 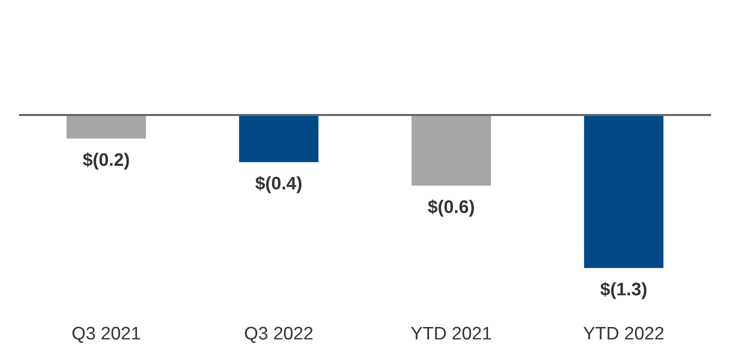 I want to click on data-label: $(0.4), so click(x=278, y=185).